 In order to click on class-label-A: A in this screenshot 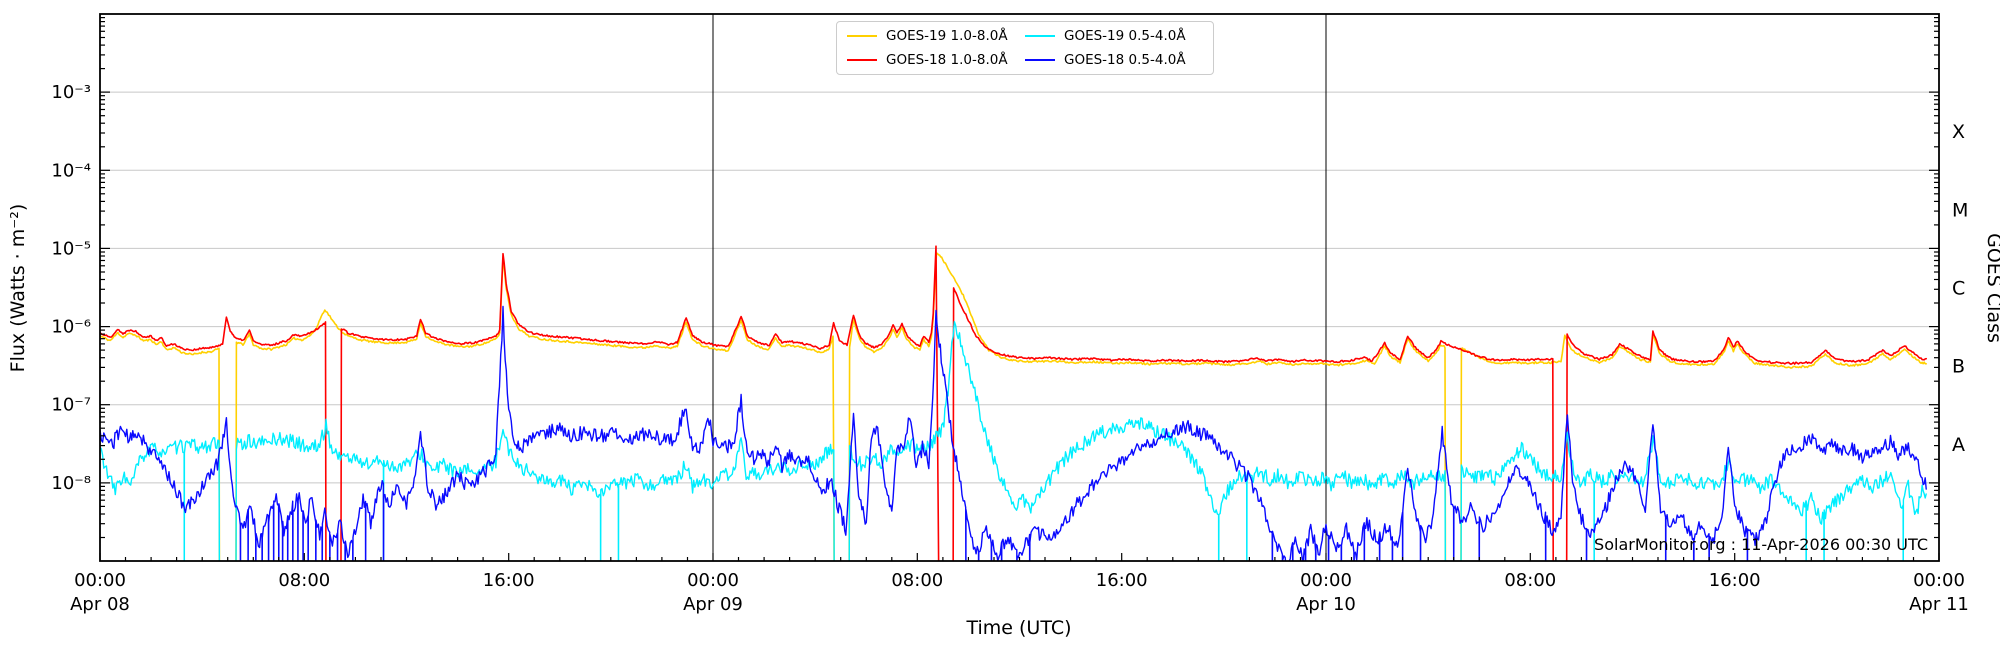, I will do `click(1958, 445)`.